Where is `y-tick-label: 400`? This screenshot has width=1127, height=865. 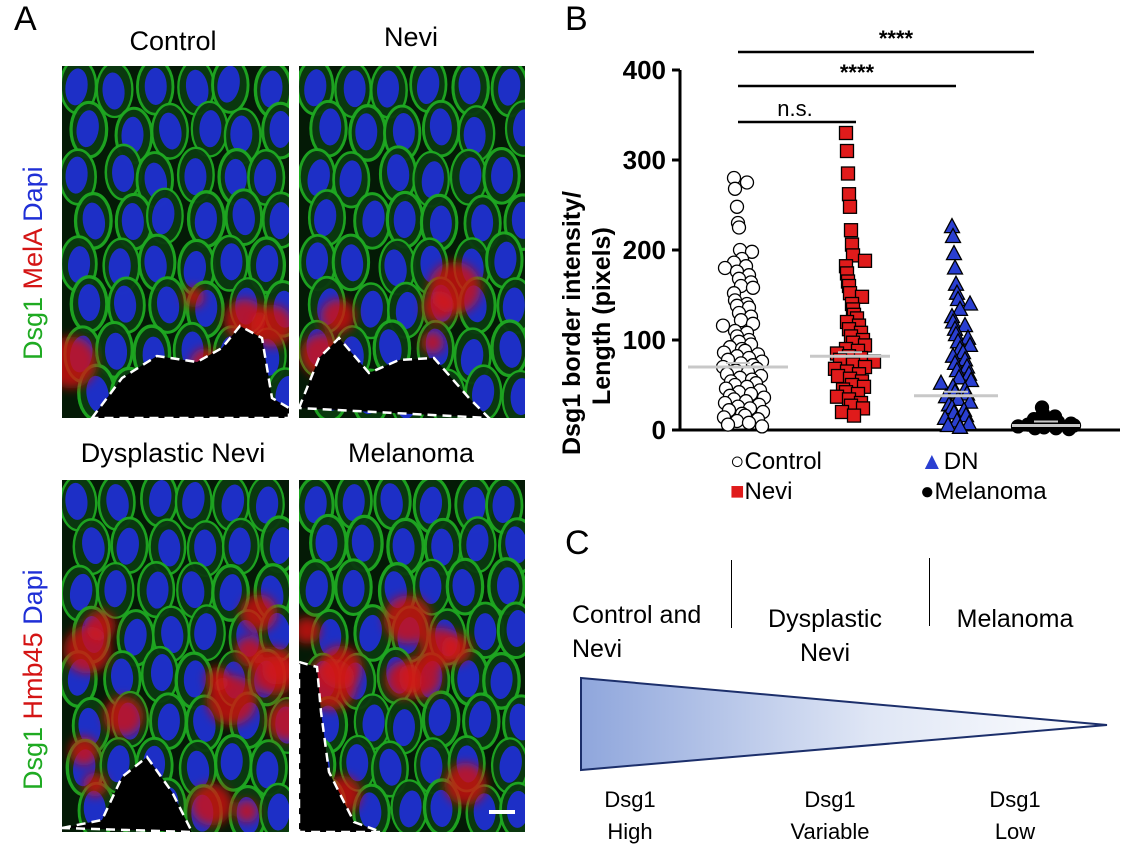
y-tick-label: 400 is located at coordinates (644, 70).